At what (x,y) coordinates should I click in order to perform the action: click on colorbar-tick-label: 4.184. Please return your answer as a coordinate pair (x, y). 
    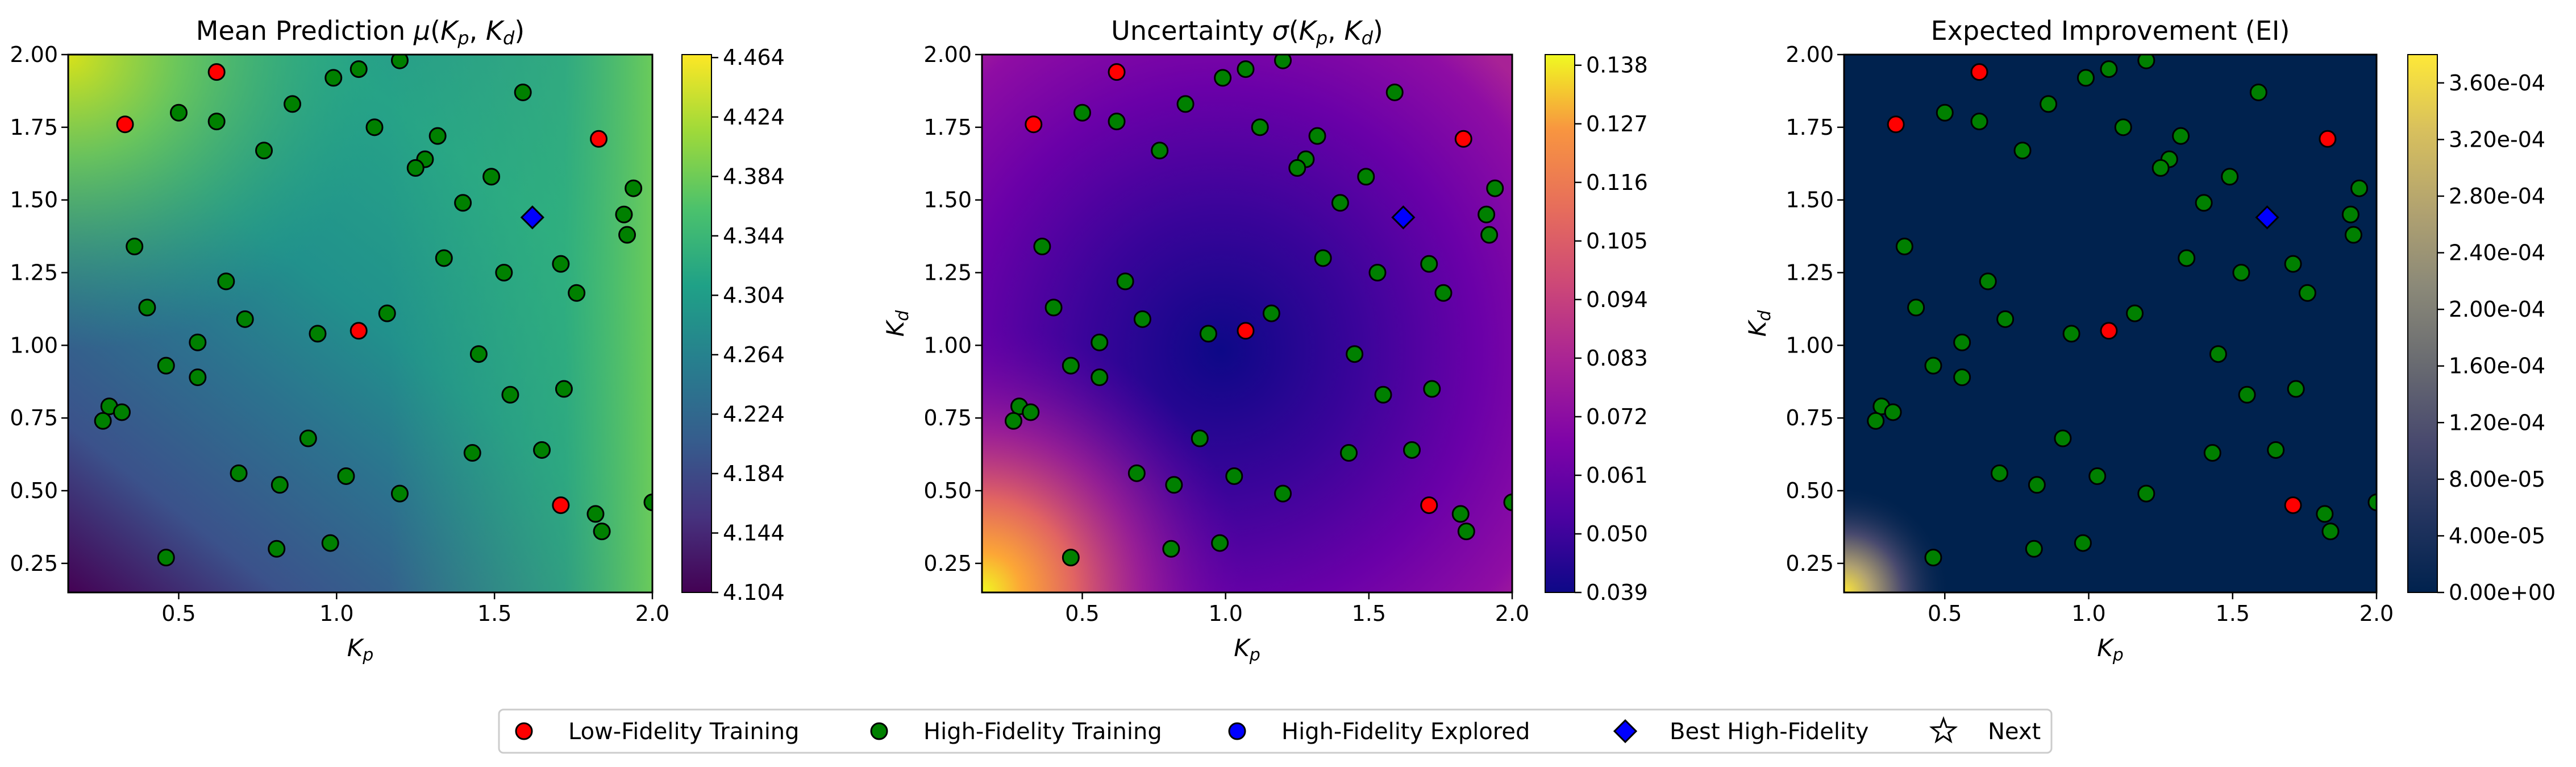
    Looking at the image, I should click on (754, 473).